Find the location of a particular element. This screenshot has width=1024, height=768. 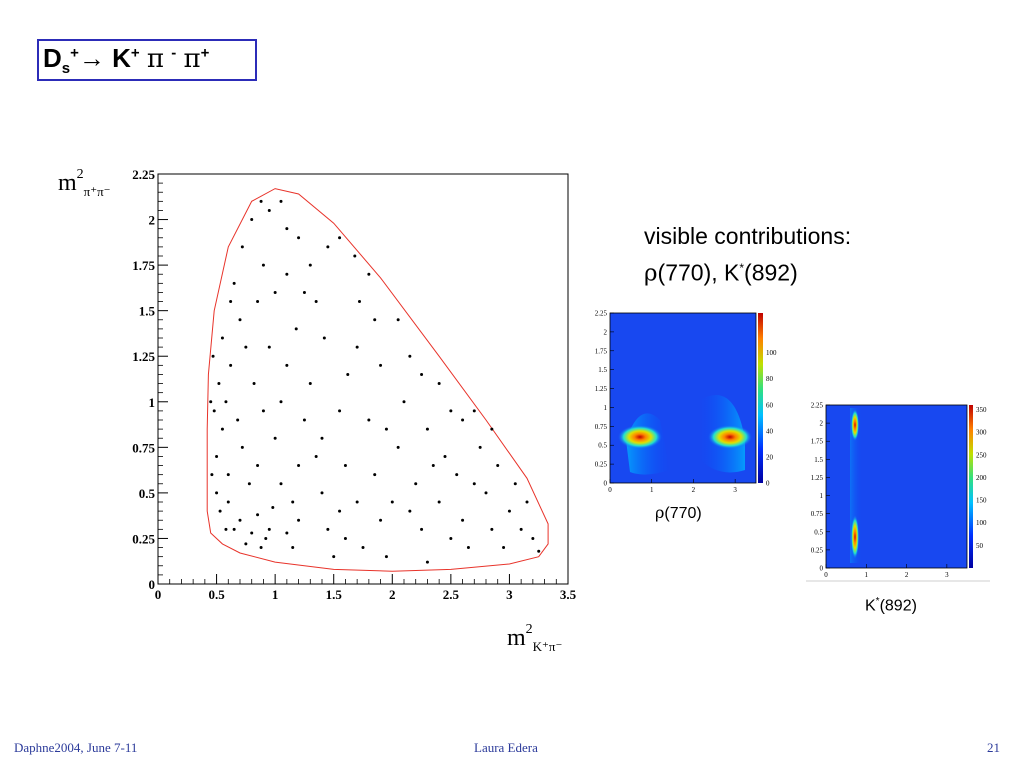

colorbar-tick-label: 40 is located at coordinates (770, 431).